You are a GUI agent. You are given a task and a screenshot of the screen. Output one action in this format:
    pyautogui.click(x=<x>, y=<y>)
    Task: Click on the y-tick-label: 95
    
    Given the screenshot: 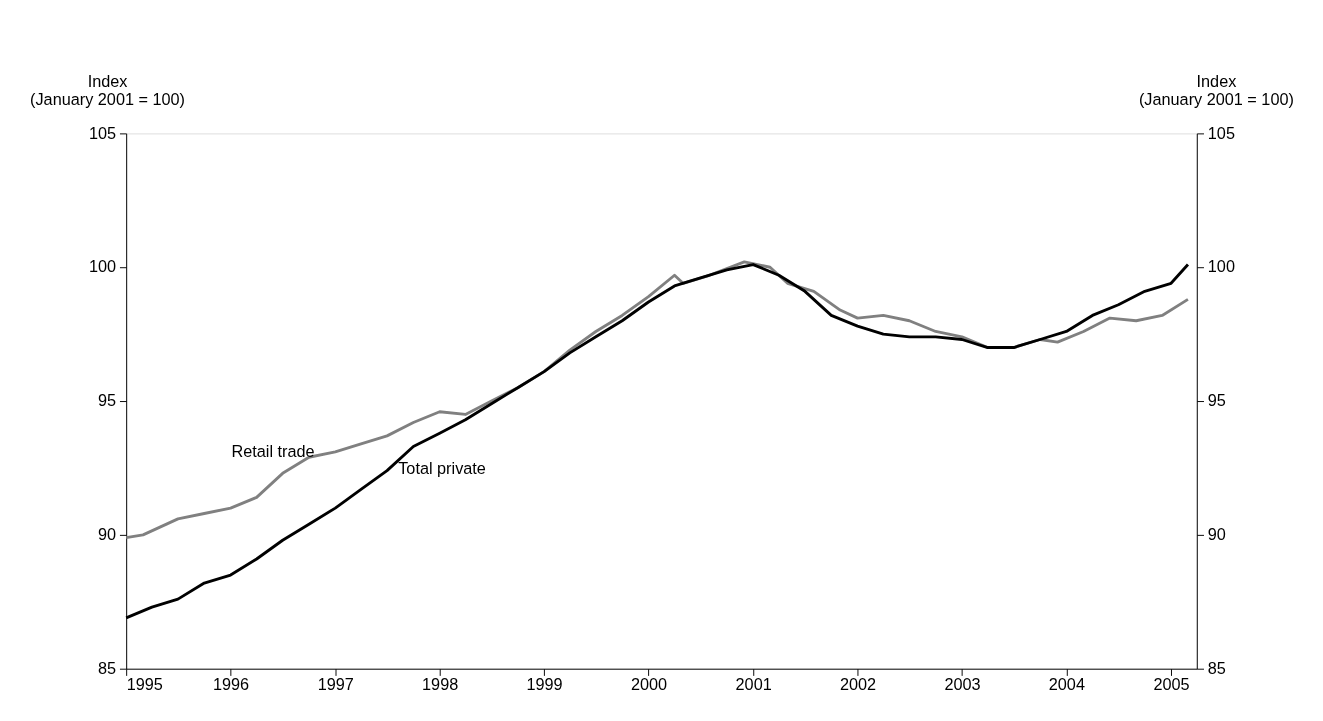 What is the action you would take?
    pyautogui.click(x=107, y=400)
    